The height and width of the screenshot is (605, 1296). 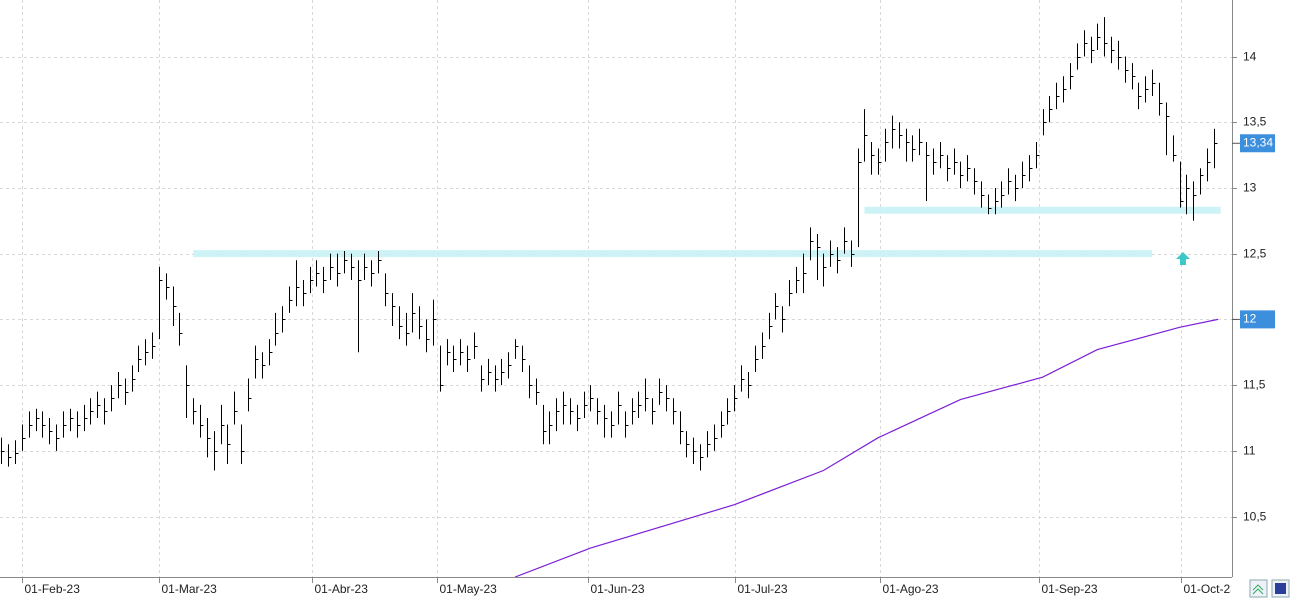 What do you see at coordinates (911, 589) in the screenshot?
I see `x-tick-label: 01-Ago-23` at bounding box center [911, 589].